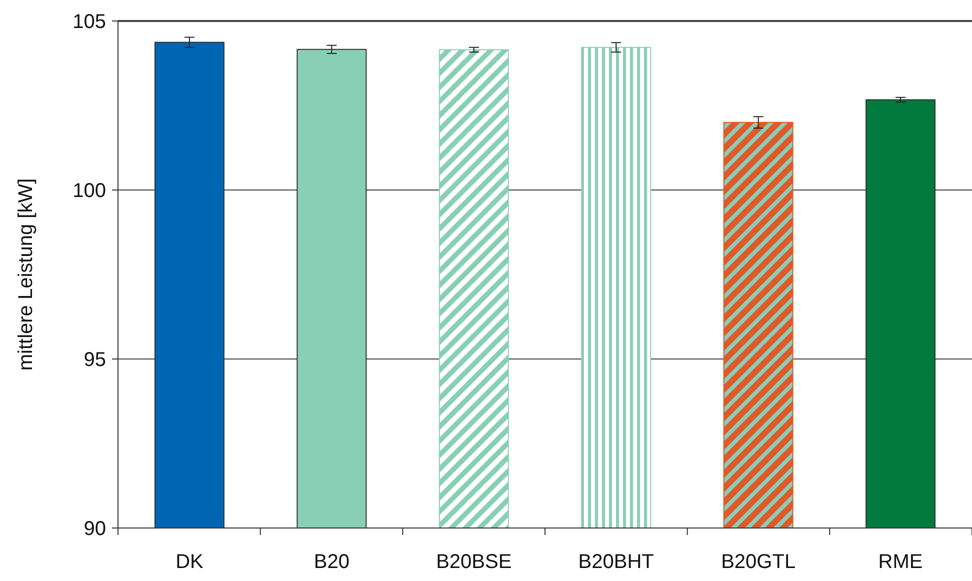  Describe the element at coordinates (26, 274) in the screenshot. I see `y-axis-title: mittlere Leistung [kW]` at that location.